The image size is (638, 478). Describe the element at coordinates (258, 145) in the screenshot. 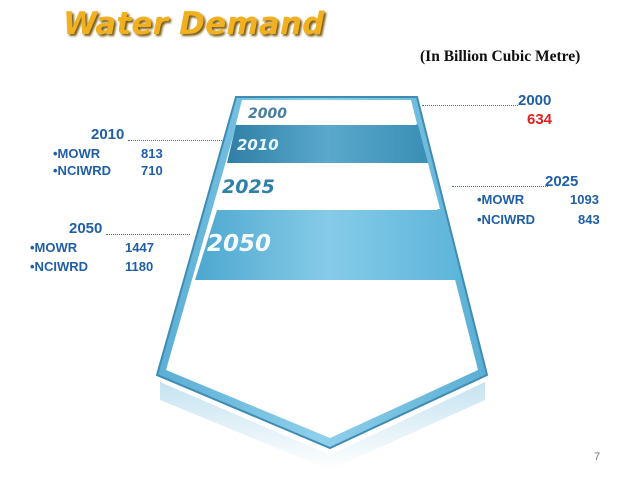

I see `band-label-2010: 2010` at that location.